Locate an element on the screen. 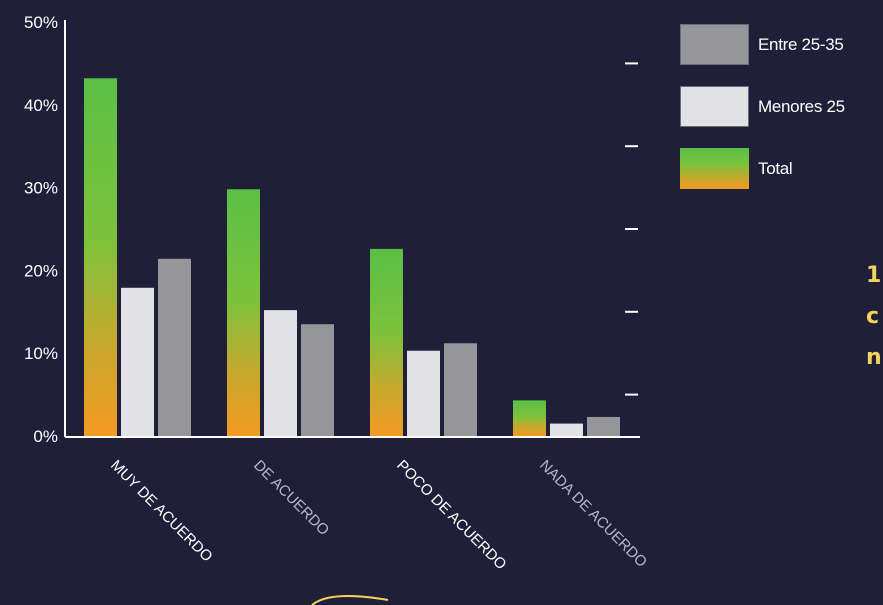 This screenshot has width=883, height=605. y-tick-label: 50% is located at coordinates (41, 22).